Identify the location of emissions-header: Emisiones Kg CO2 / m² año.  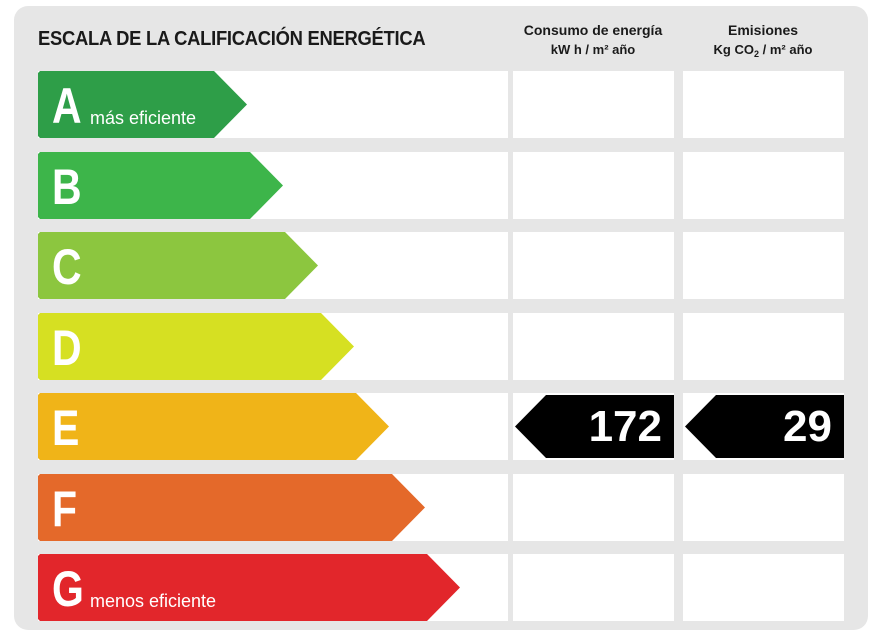
(763, 42).